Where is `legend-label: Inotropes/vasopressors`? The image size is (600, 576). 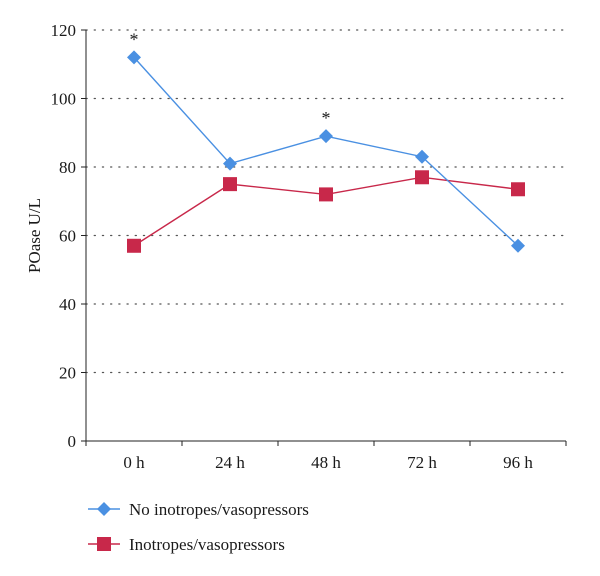 legend-label: Inotropes/vasopressors is located at coordinates (207, 544).